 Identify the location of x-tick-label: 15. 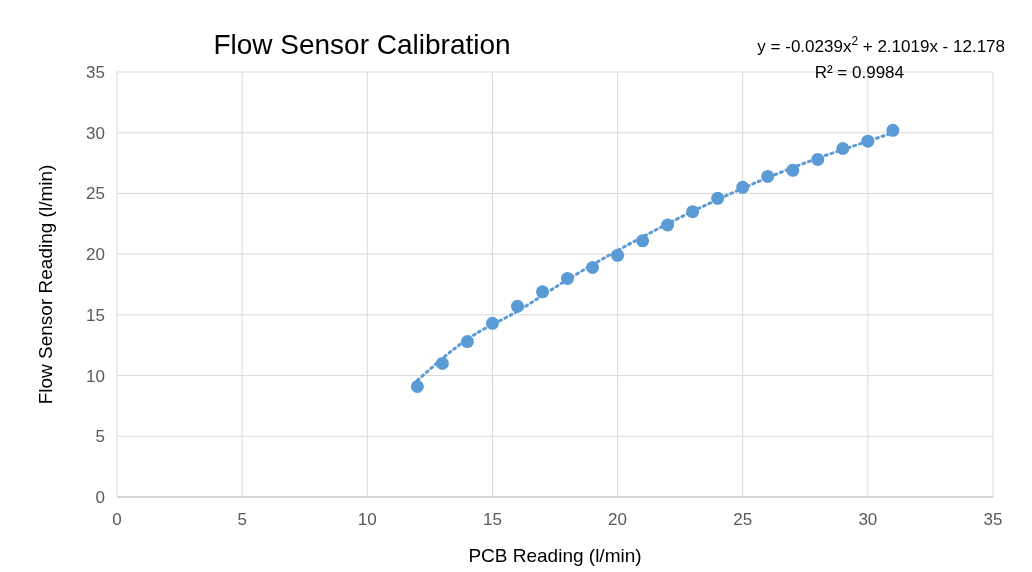
(492, 519).